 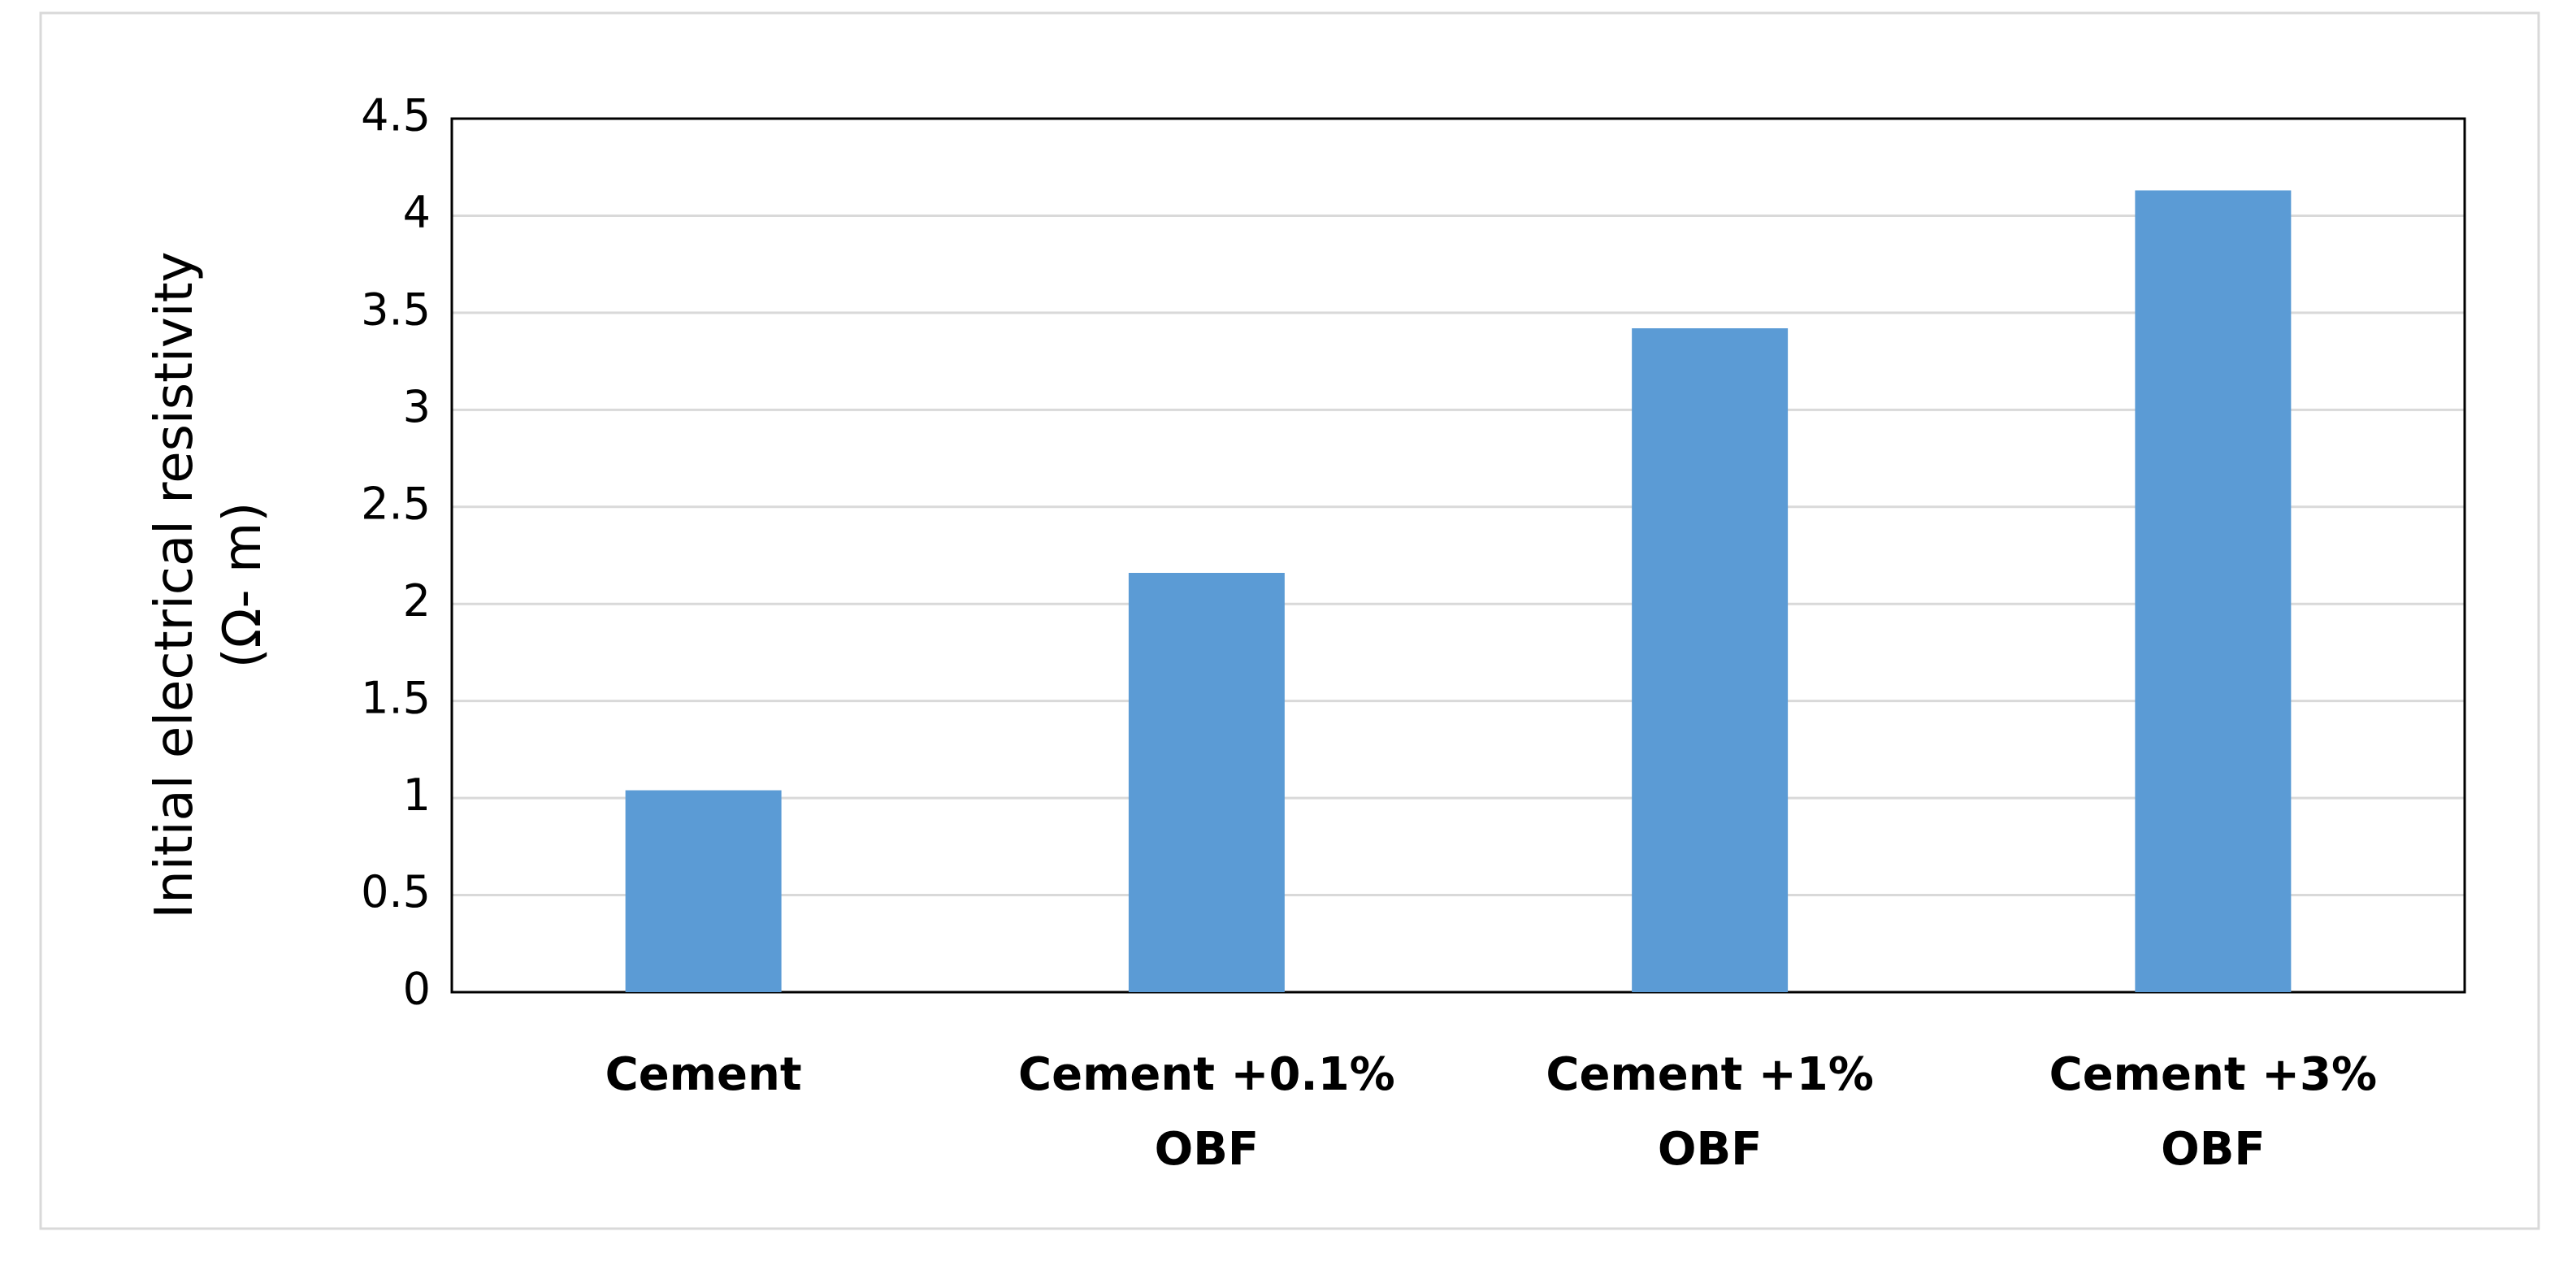 I want to click on x-tick-label: Cement +0.1% OBF, so click(x=1206, y=1112).